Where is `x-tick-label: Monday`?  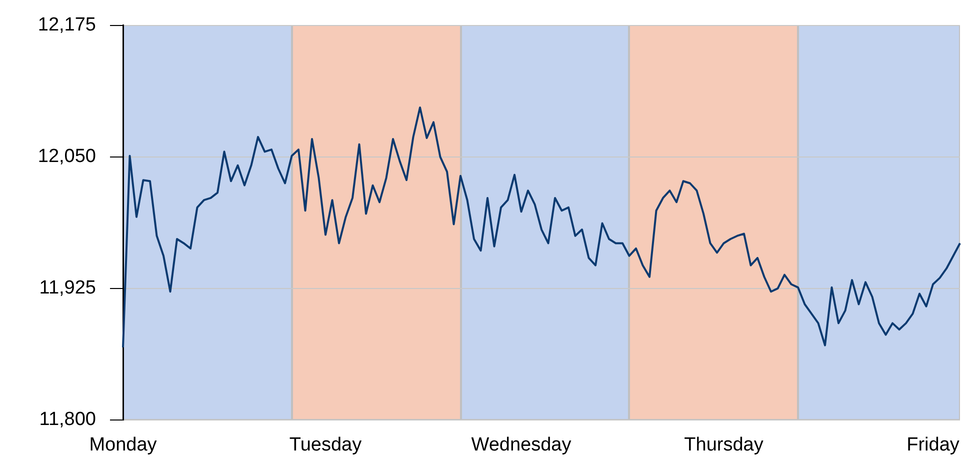
x-tick-label: Monday is located at coordinates (123, 445).